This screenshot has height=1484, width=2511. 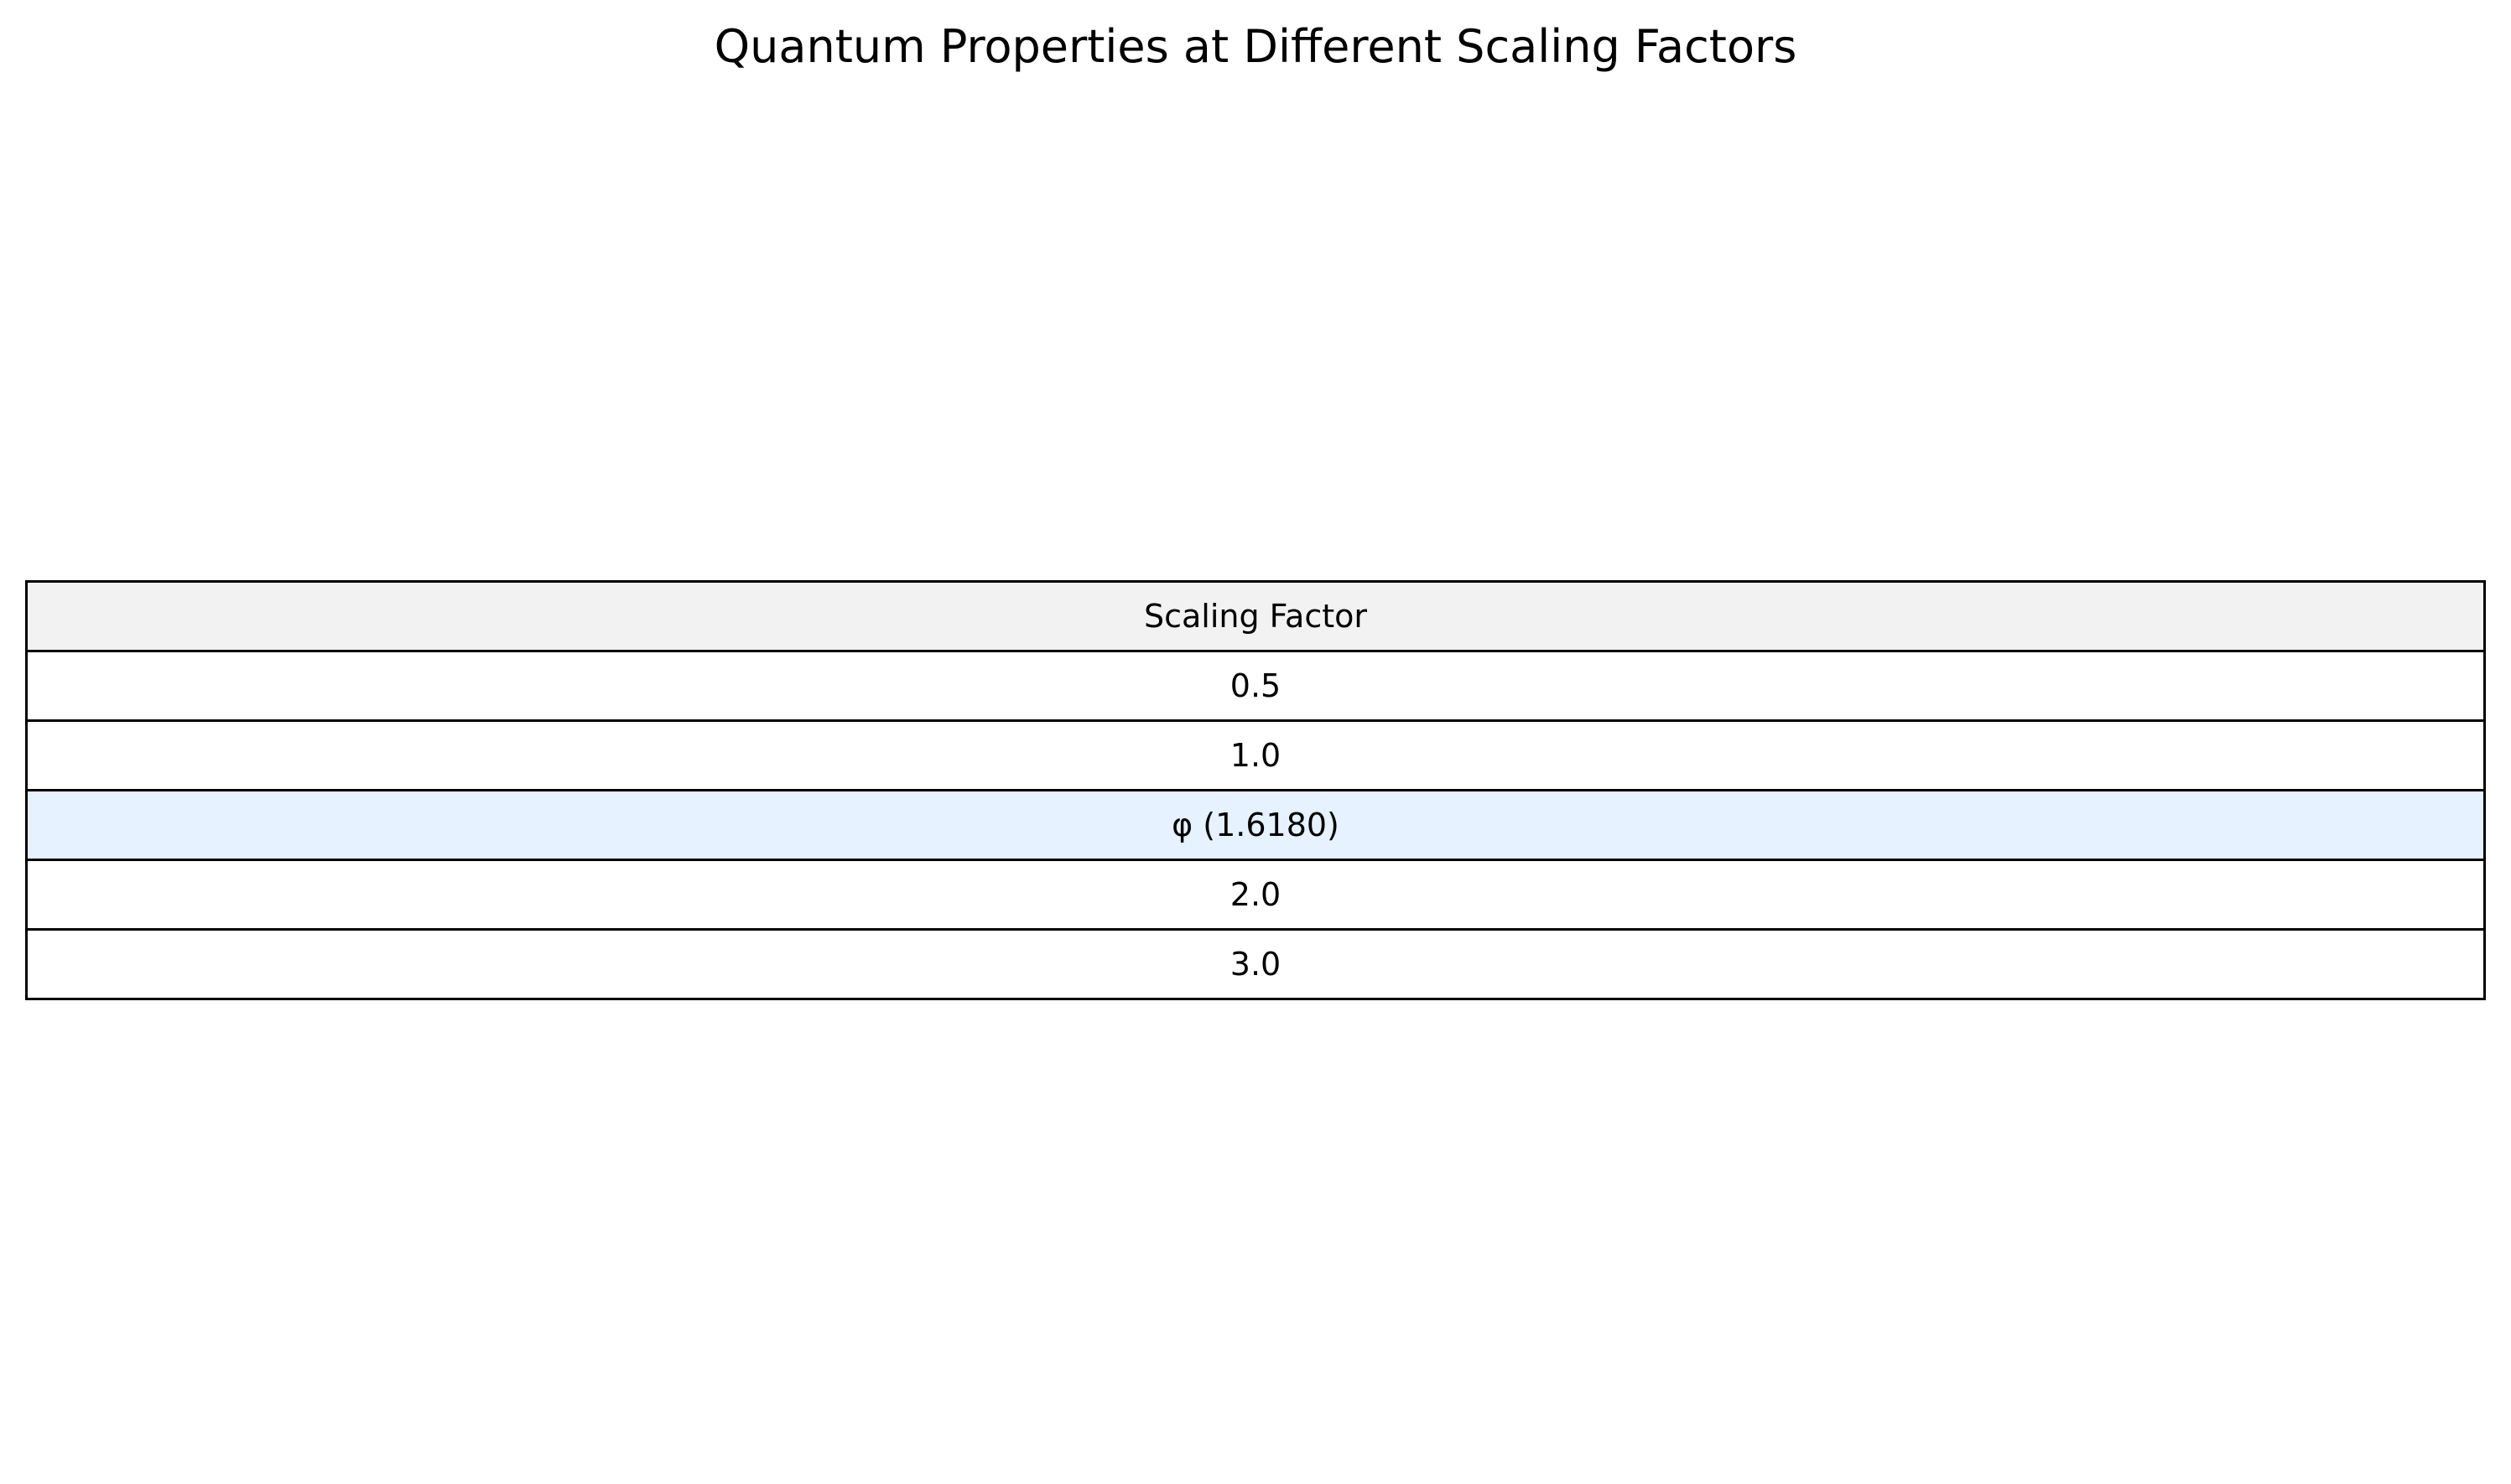 I want to click on table-cell: φ (1.6180), so click(x=1255, y=825).